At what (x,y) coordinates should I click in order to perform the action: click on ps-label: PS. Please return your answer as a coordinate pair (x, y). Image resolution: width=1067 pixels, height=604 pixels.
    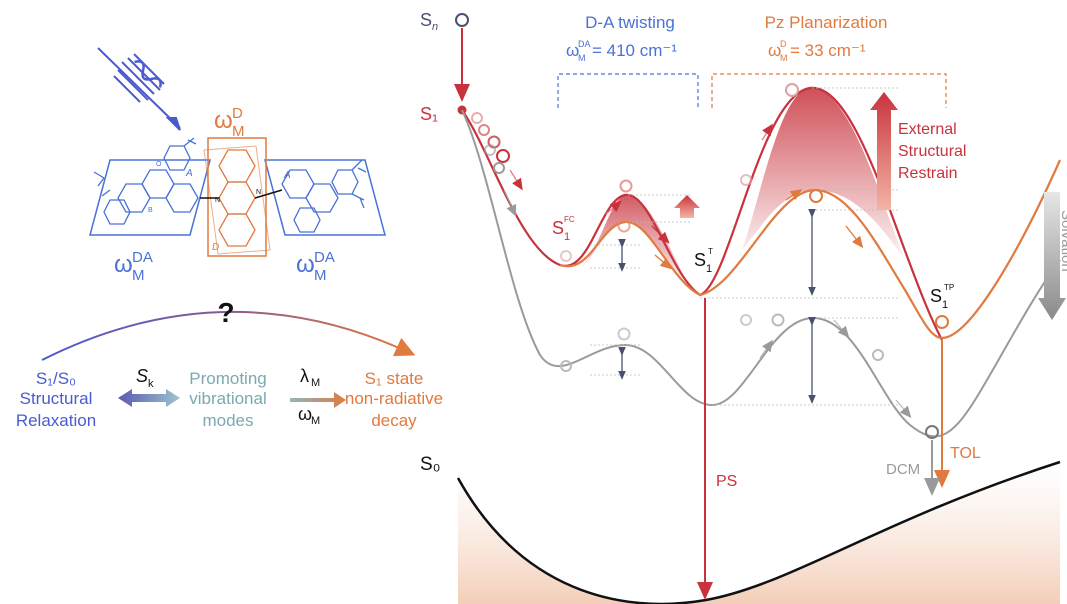
    Looking at the image, I should click on (726, 481).